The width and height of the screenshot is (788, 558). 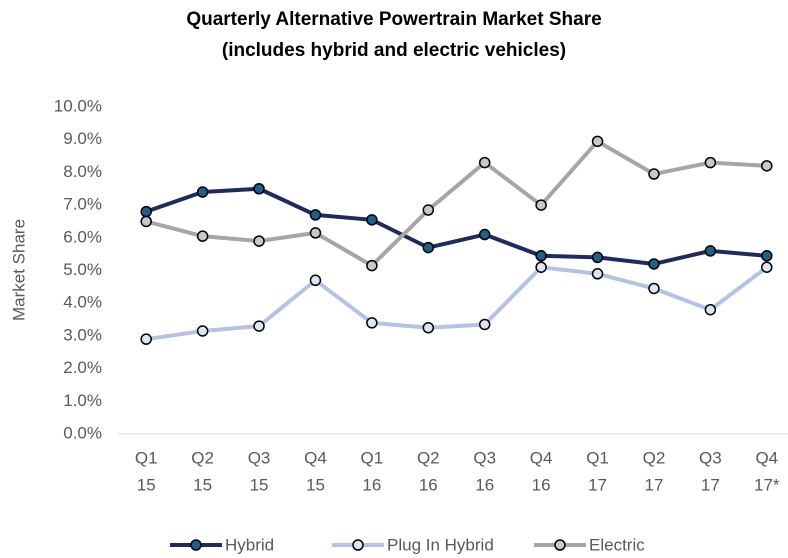 I want to click on y-axis-label: Market Share, so click(x=18, y=270).